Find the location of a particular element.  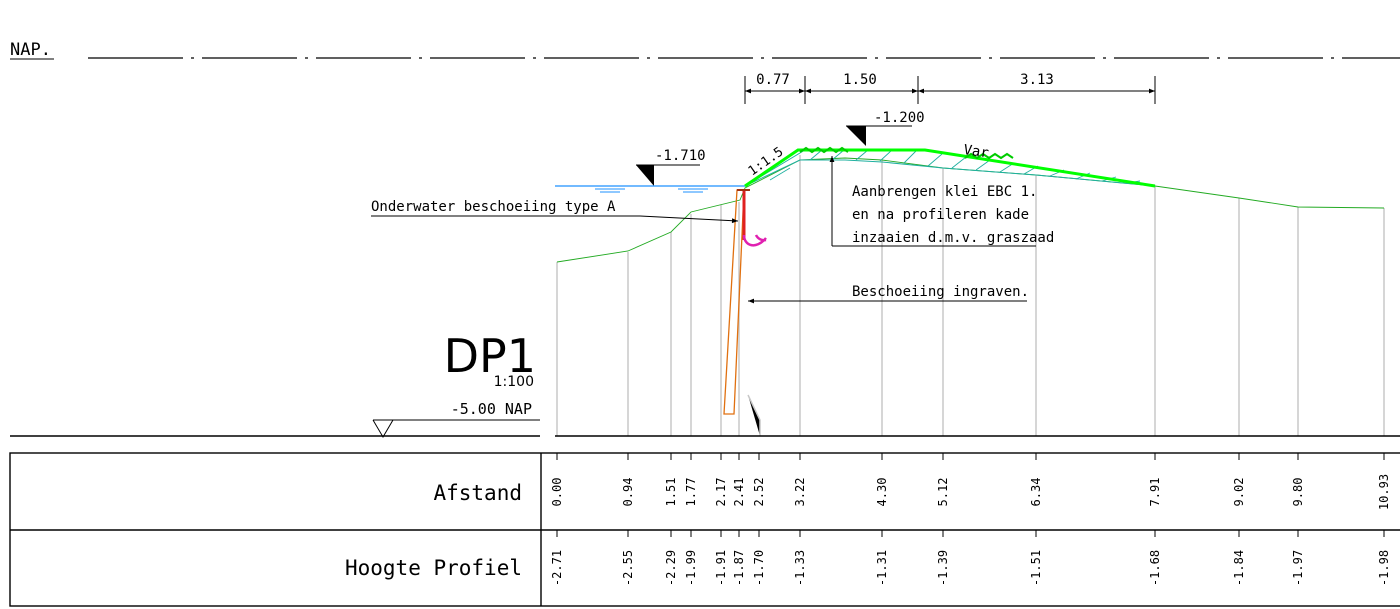

profile-name: DP1 is located at coordinates (490, 356).